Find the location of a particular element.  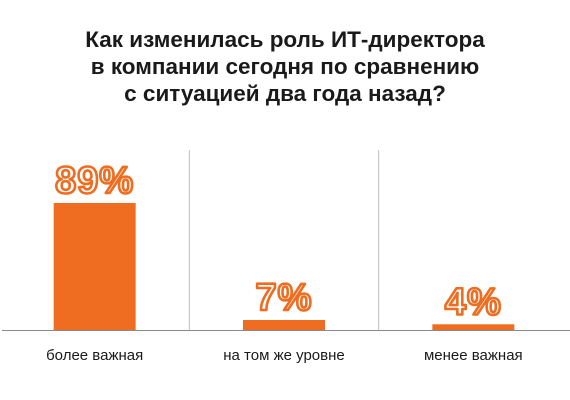

category-label: более важная is located at coordinates (94, 355).